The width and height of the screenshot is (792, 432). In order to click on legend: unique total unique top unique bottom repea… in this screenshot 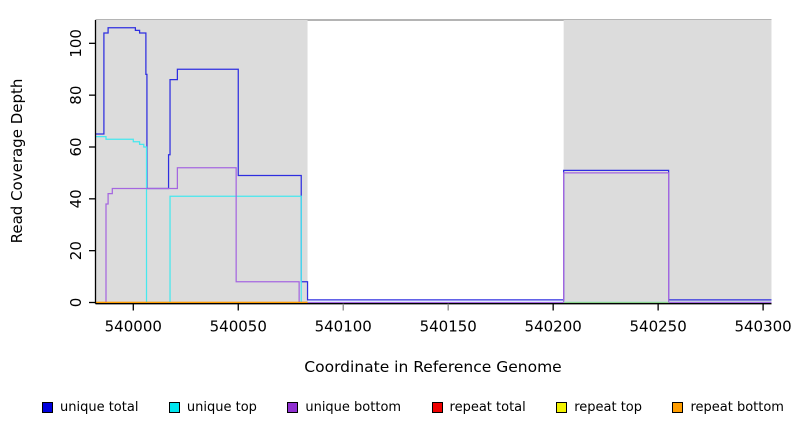, I will do `click(413, 407)`.